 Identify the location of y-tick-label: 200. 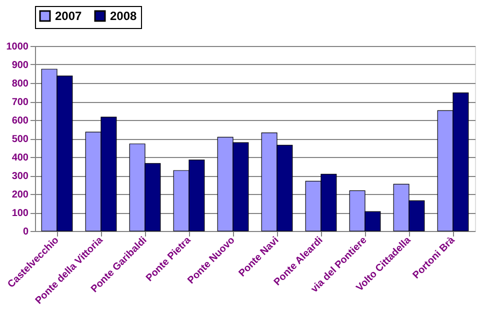
(20, 195).